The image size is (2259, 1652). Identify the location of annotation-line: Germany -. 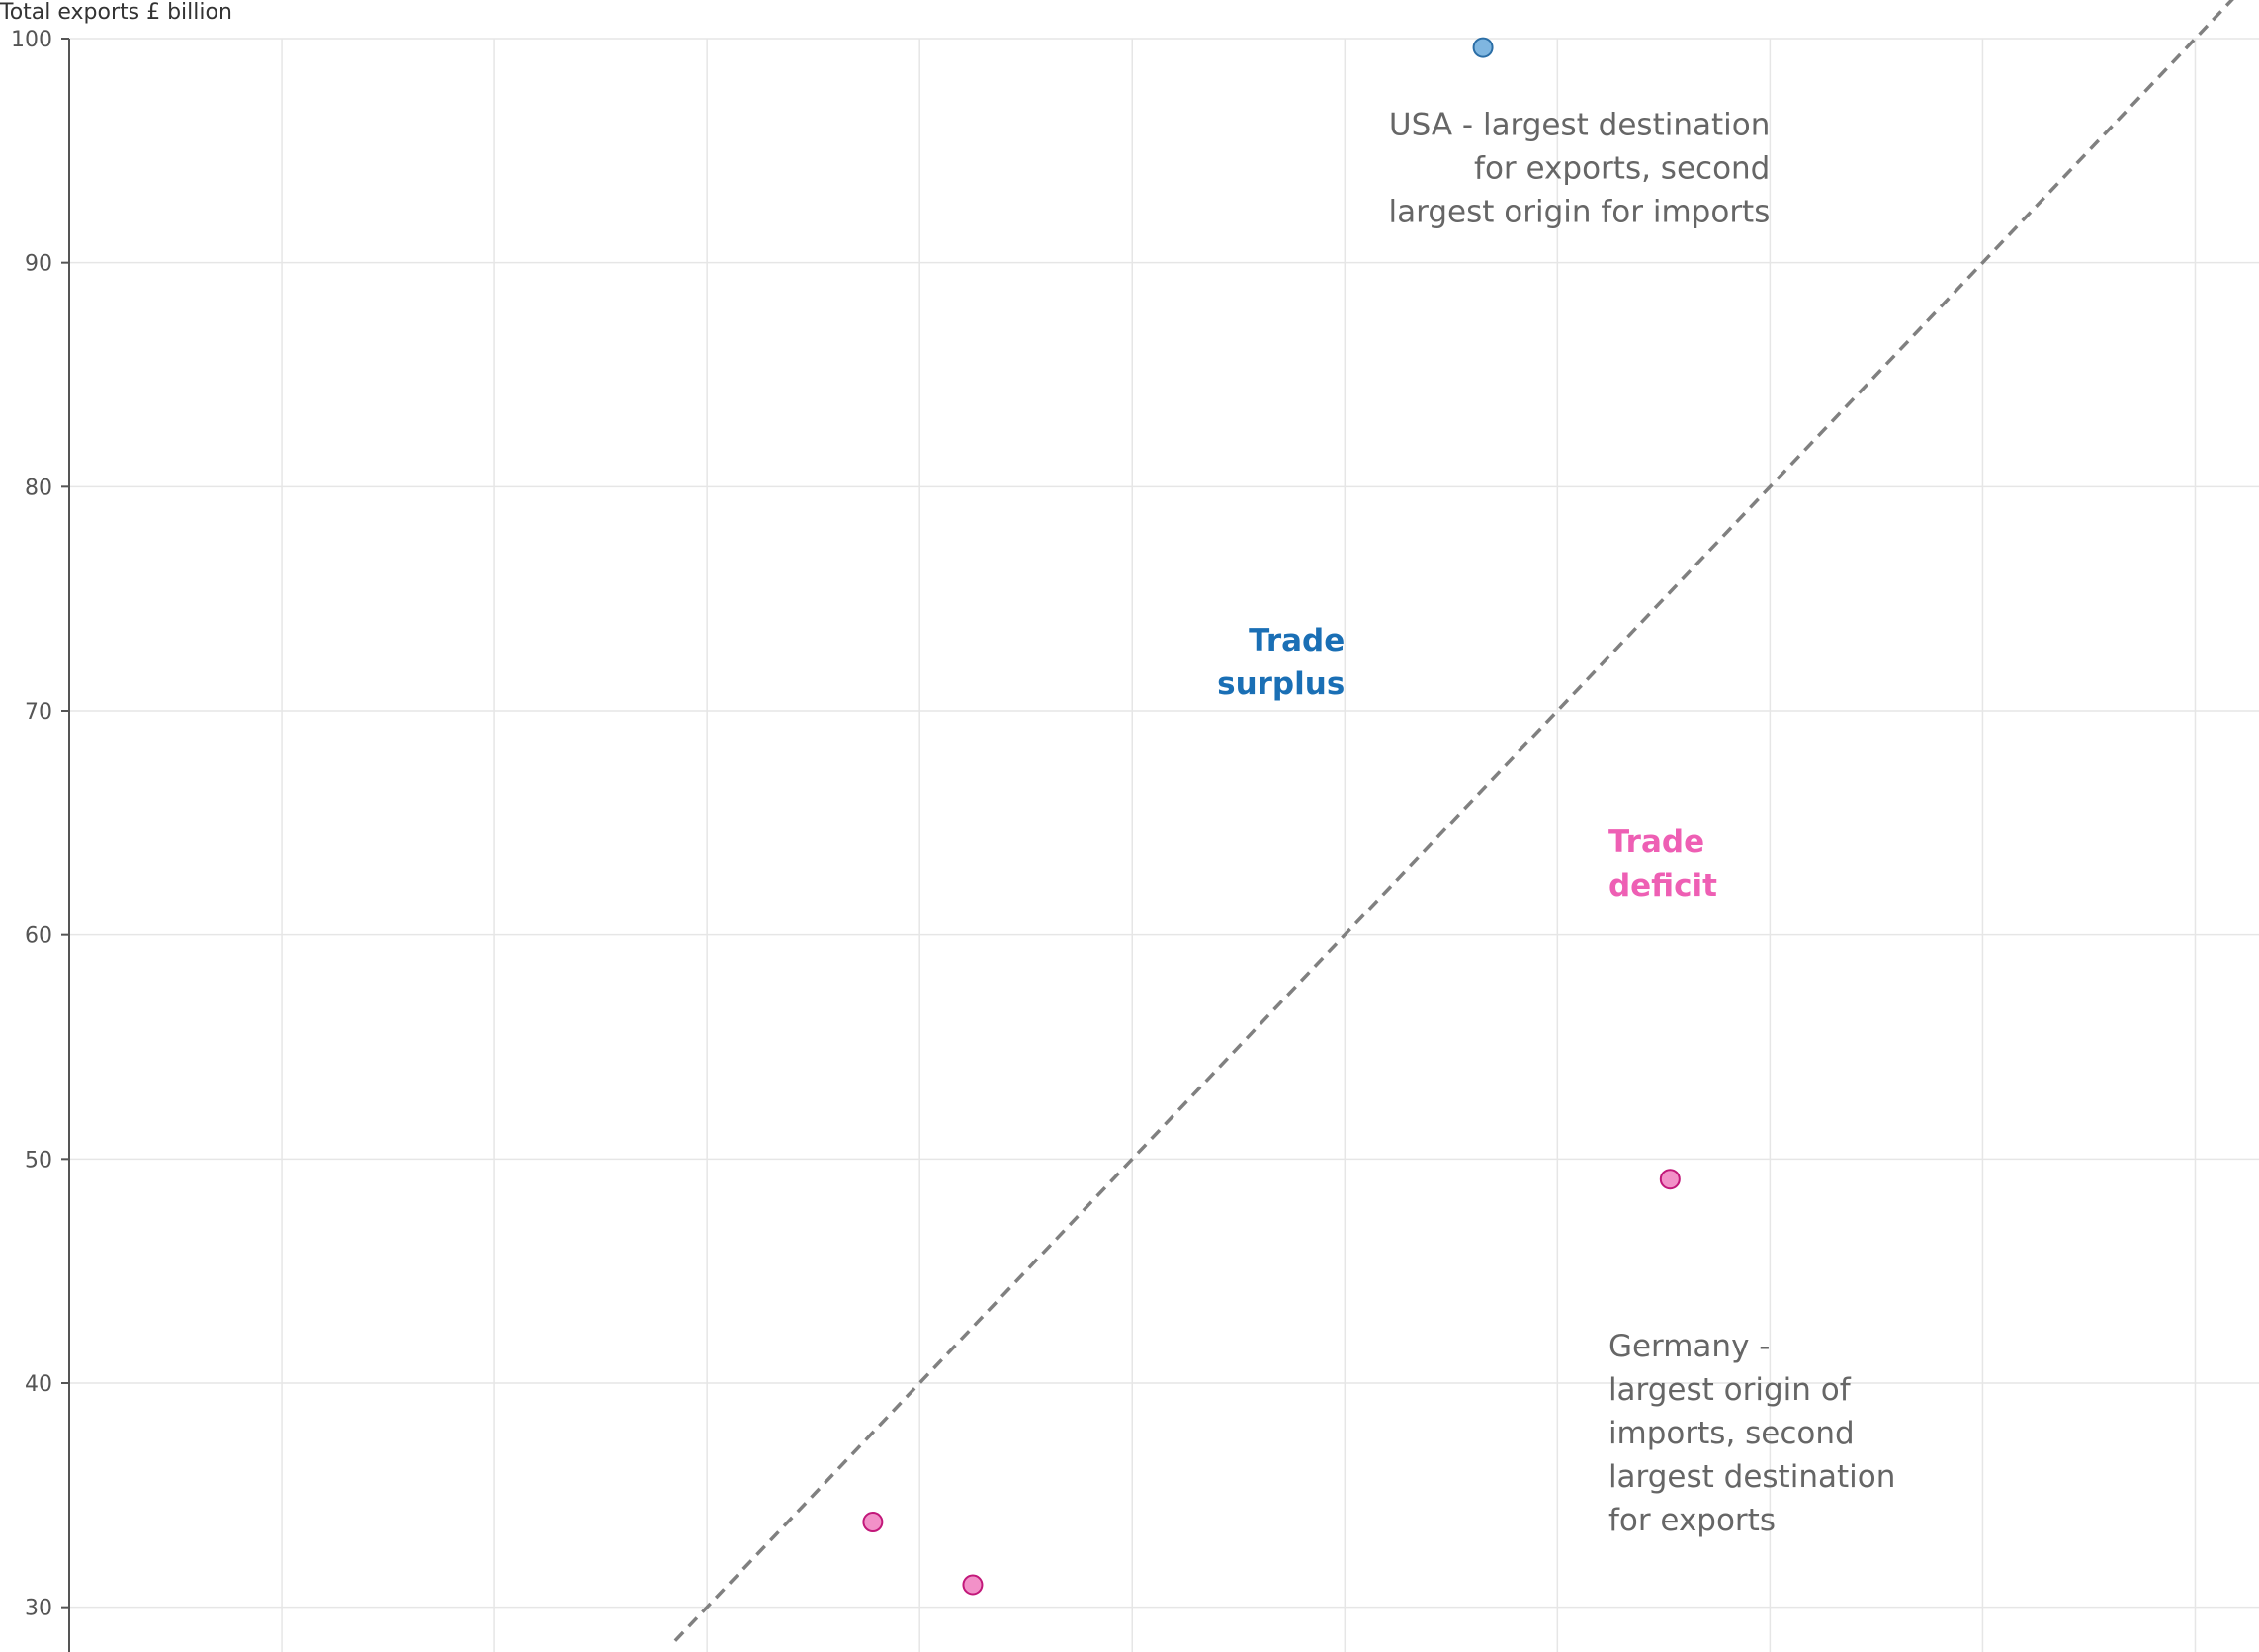
(1689, 1347).